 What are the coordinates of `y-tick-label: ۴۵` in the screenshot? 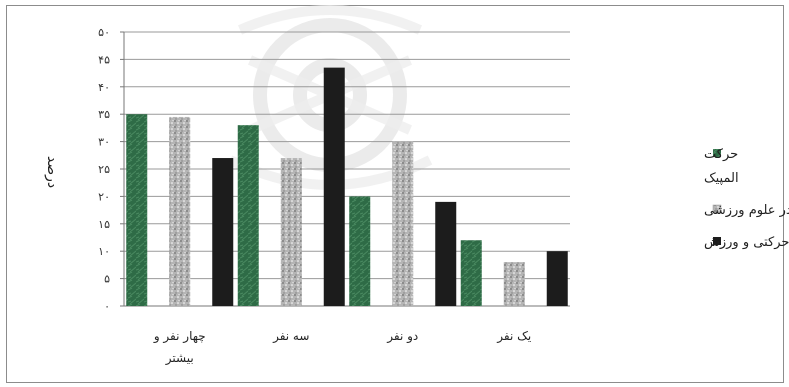 It's located at (104, 59).